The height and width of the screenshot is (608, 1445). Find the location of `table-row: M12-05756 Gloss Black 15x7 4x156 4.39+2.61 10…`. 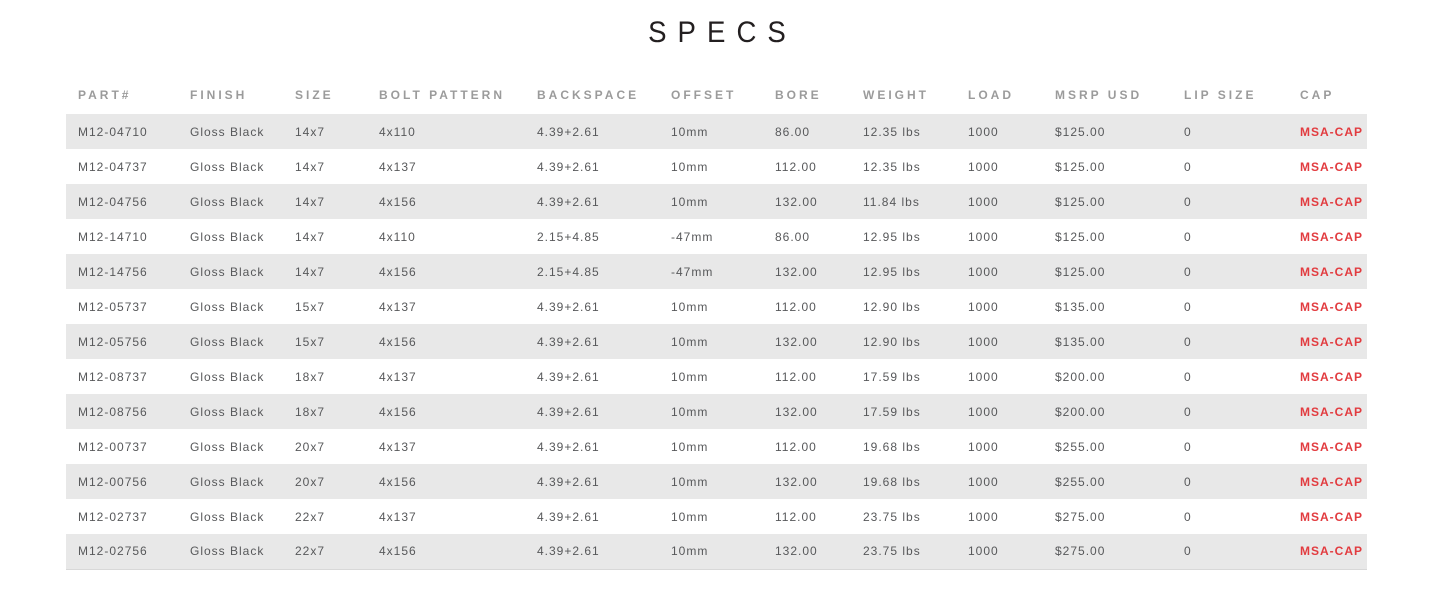

table-row: M12-05756 Gloss Black 15x7 4x156 4.39+2.61 10… is located at coordinates (716, 341).